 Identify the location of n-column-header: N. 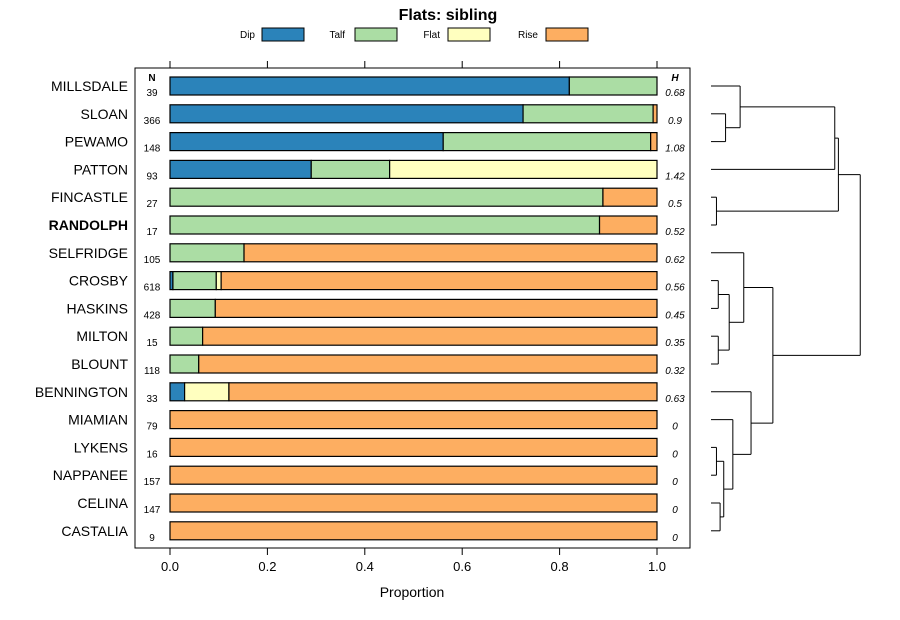
(151, 78).